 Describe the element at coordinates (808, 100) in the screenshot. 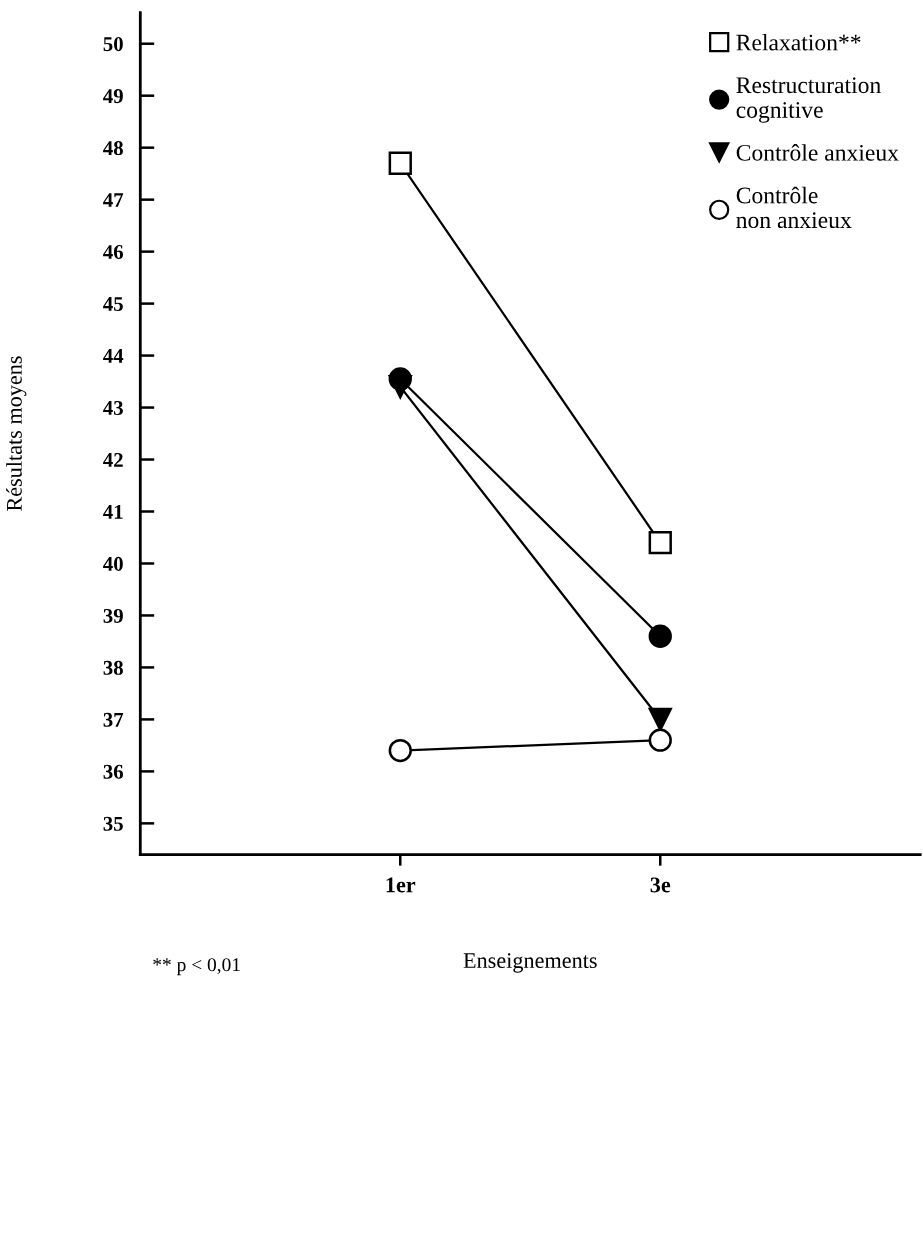

I see `legend-label: Restructuration cognitive` at that location.